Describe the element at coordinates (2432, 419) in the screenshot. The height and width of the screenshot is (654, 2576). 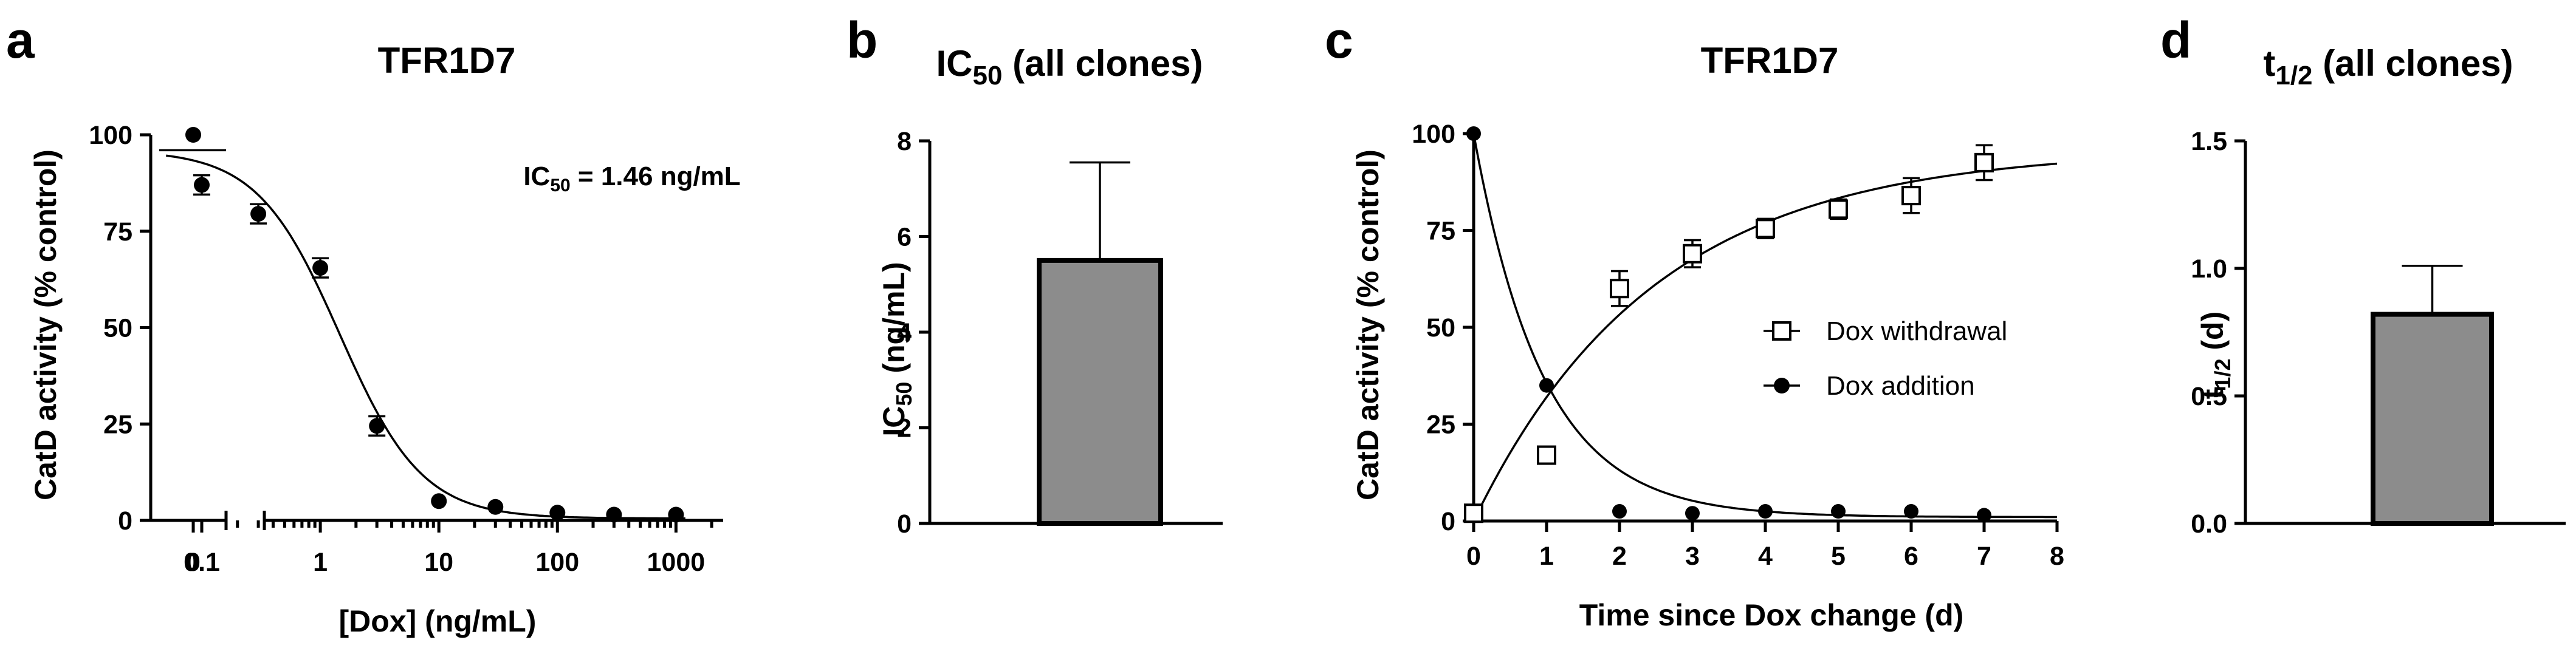
I see `panel-d-bar` at that location.